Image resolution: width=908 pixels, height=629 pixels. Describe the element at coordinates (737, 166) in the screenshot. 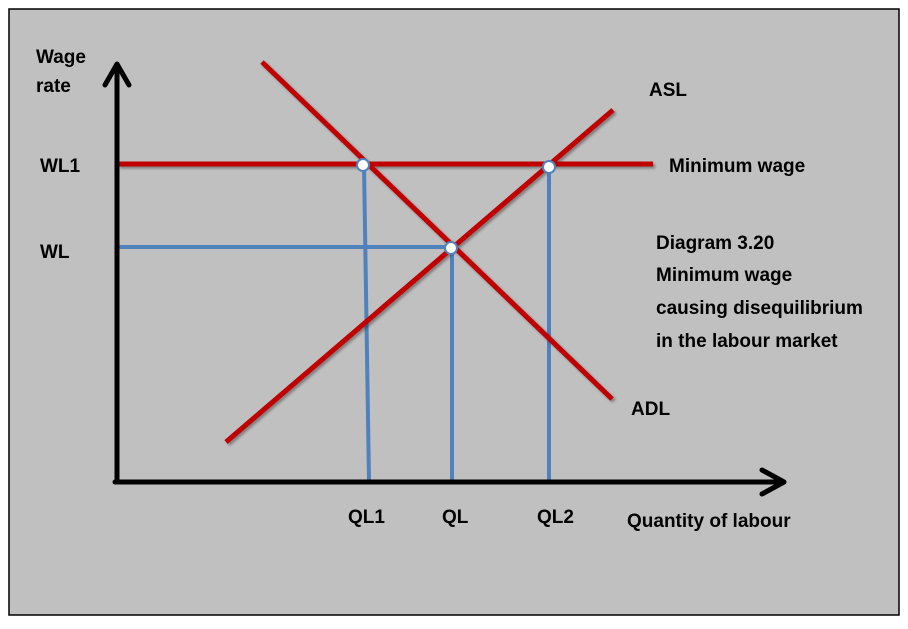

I see `minimum-wage-label: Minimum wage` at that location.